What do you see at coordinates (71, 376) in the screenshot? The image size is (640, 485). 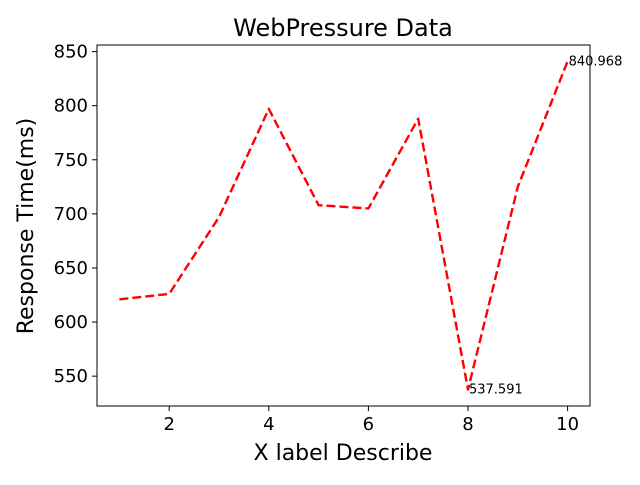 I see `y-tick-label: 550` at bounding box center [71, 376].